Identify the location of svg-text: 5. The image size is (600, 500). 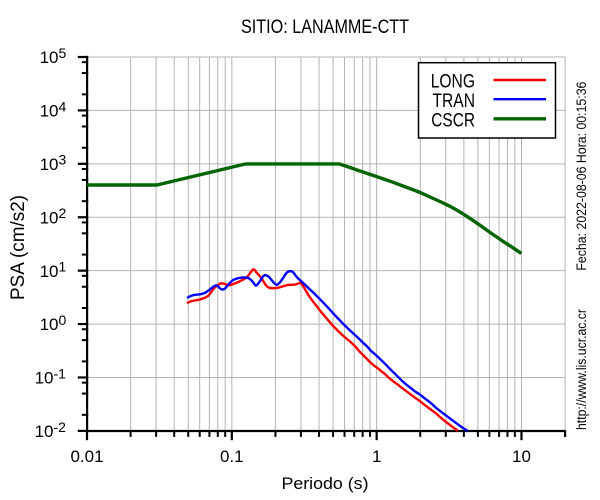
(63, 53).